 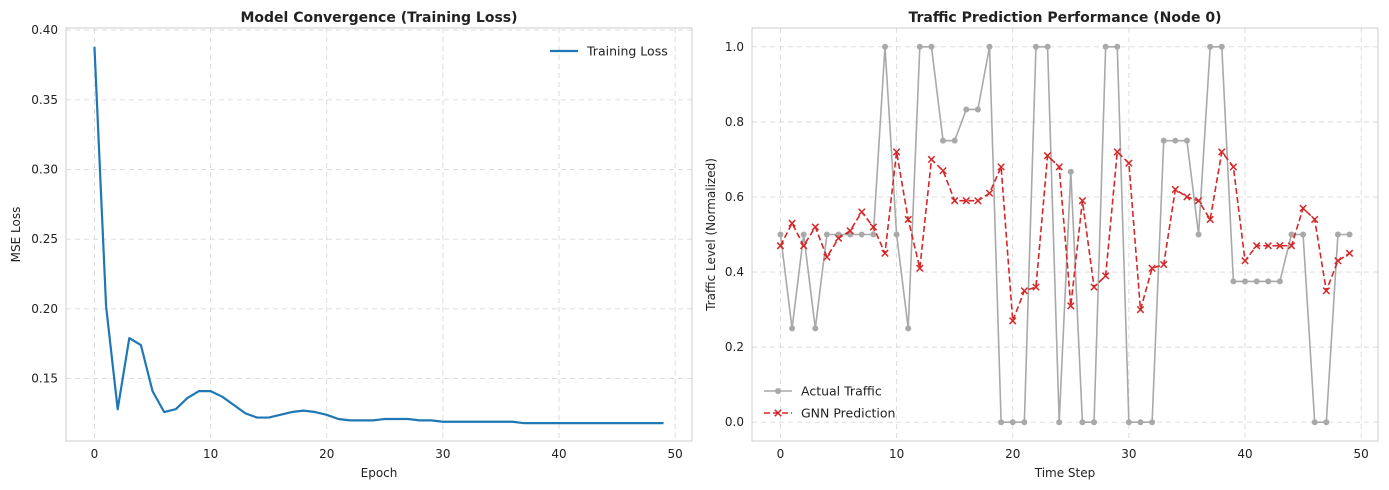 I want to click on x-tick-label: 10, so click(x=210, y=454).